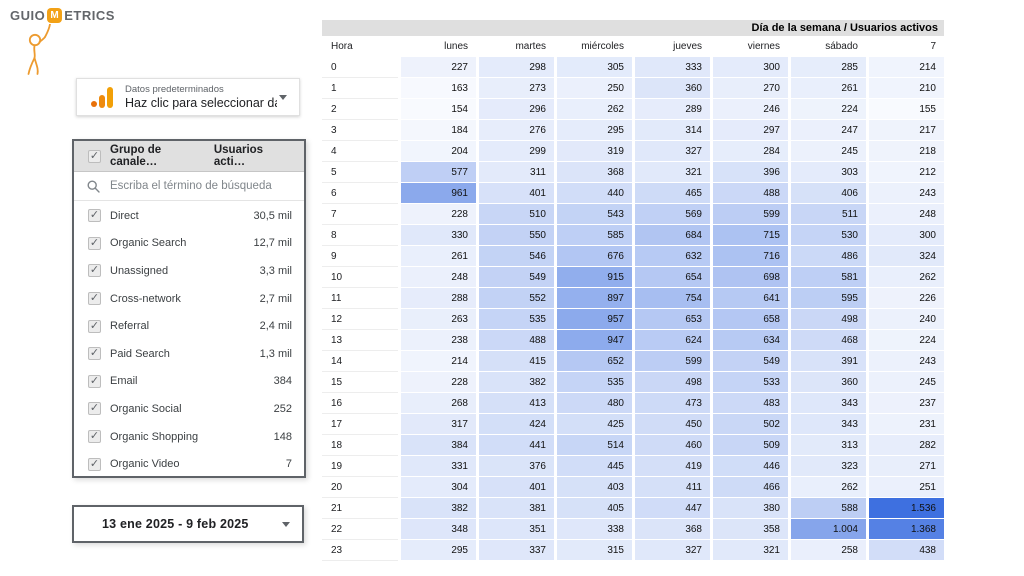  Describe the element at coordinates (515, 466) in the screenshot. I see `heatmap-cell: 376` at that location.